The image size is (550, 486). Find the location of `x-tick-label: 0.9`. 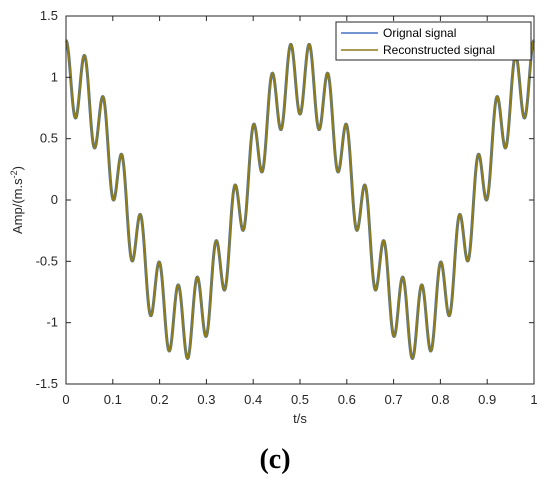

x-tick-label: 0.9 is located at coordinates (487, 399).